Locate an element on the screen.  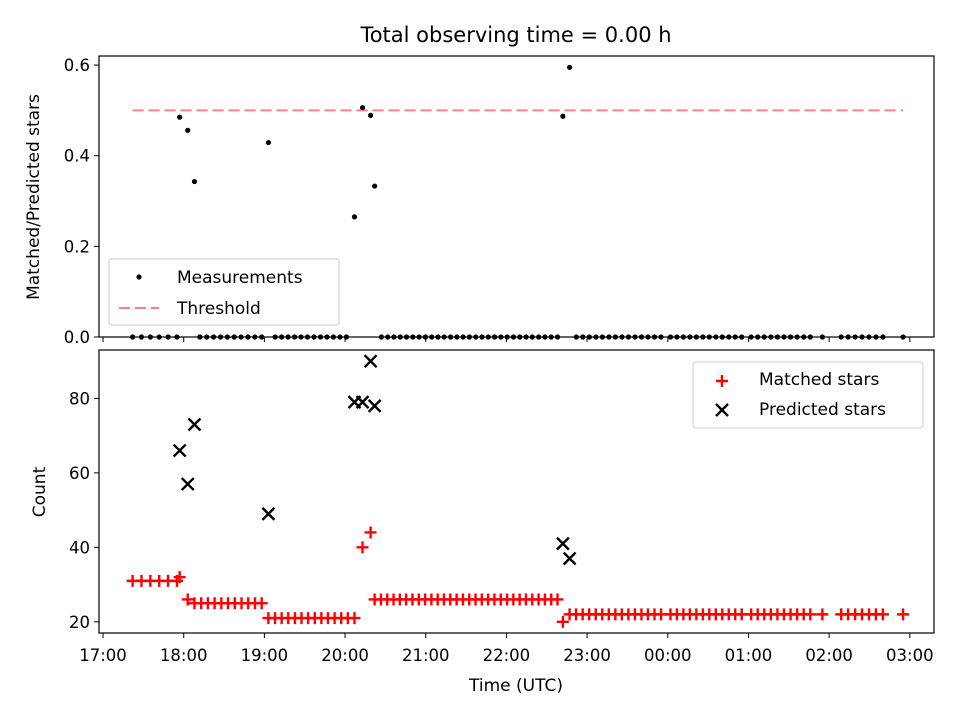
bottom-y-tick-label: 40 is located at coordinates (79, 547).